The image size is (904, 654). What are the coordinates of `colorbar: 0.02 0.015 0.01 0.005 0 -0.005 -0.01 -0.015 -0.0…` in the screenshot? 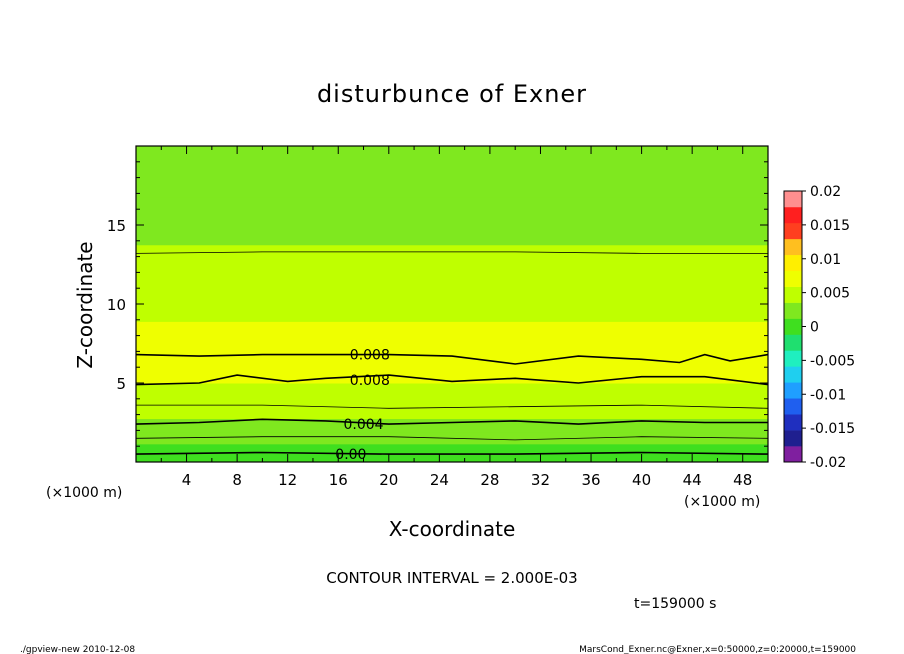 It's located at (819, 327).